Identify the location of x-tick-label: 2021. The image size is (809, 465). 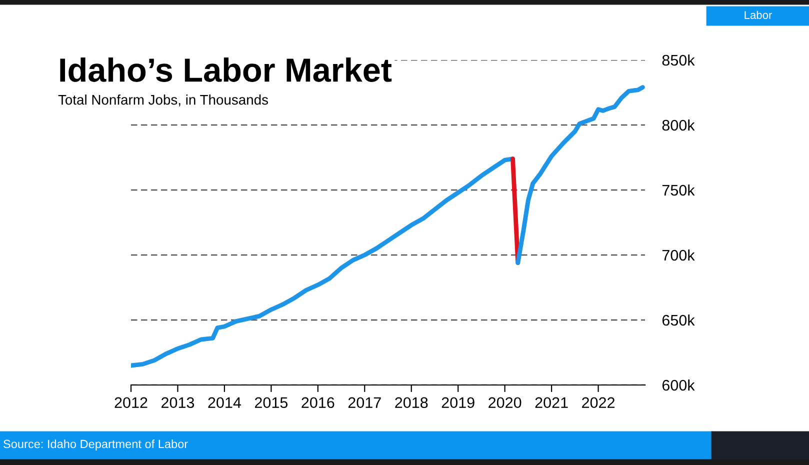
(551, 402).